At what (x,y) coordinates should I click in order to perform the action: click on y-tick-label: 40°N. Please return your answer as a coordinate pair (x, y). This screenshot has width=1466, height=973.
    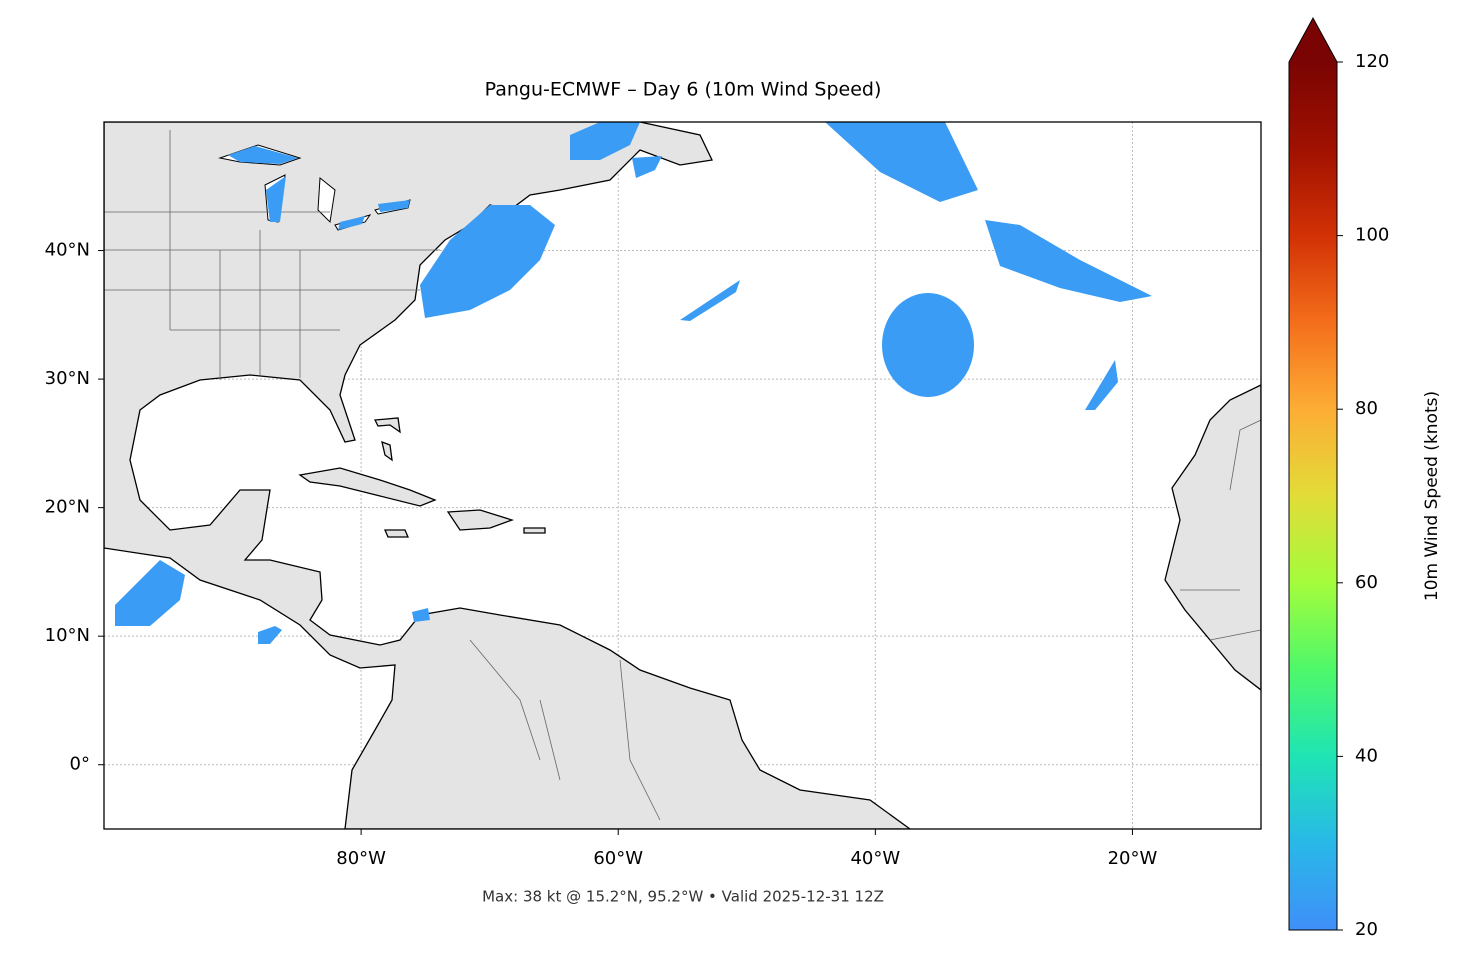
    Looking at the image, I should click on (67, 250).